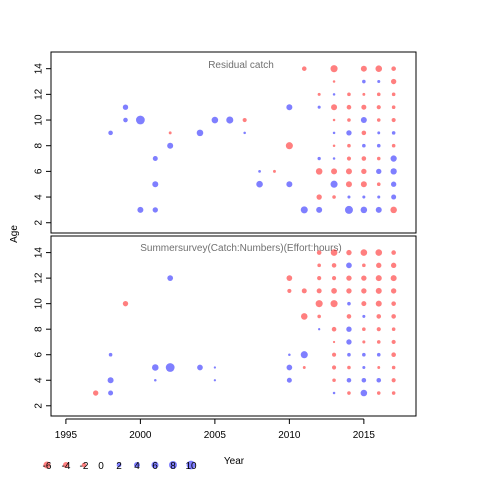  I want to click on y-tick-label: 4, so click(39, 380).